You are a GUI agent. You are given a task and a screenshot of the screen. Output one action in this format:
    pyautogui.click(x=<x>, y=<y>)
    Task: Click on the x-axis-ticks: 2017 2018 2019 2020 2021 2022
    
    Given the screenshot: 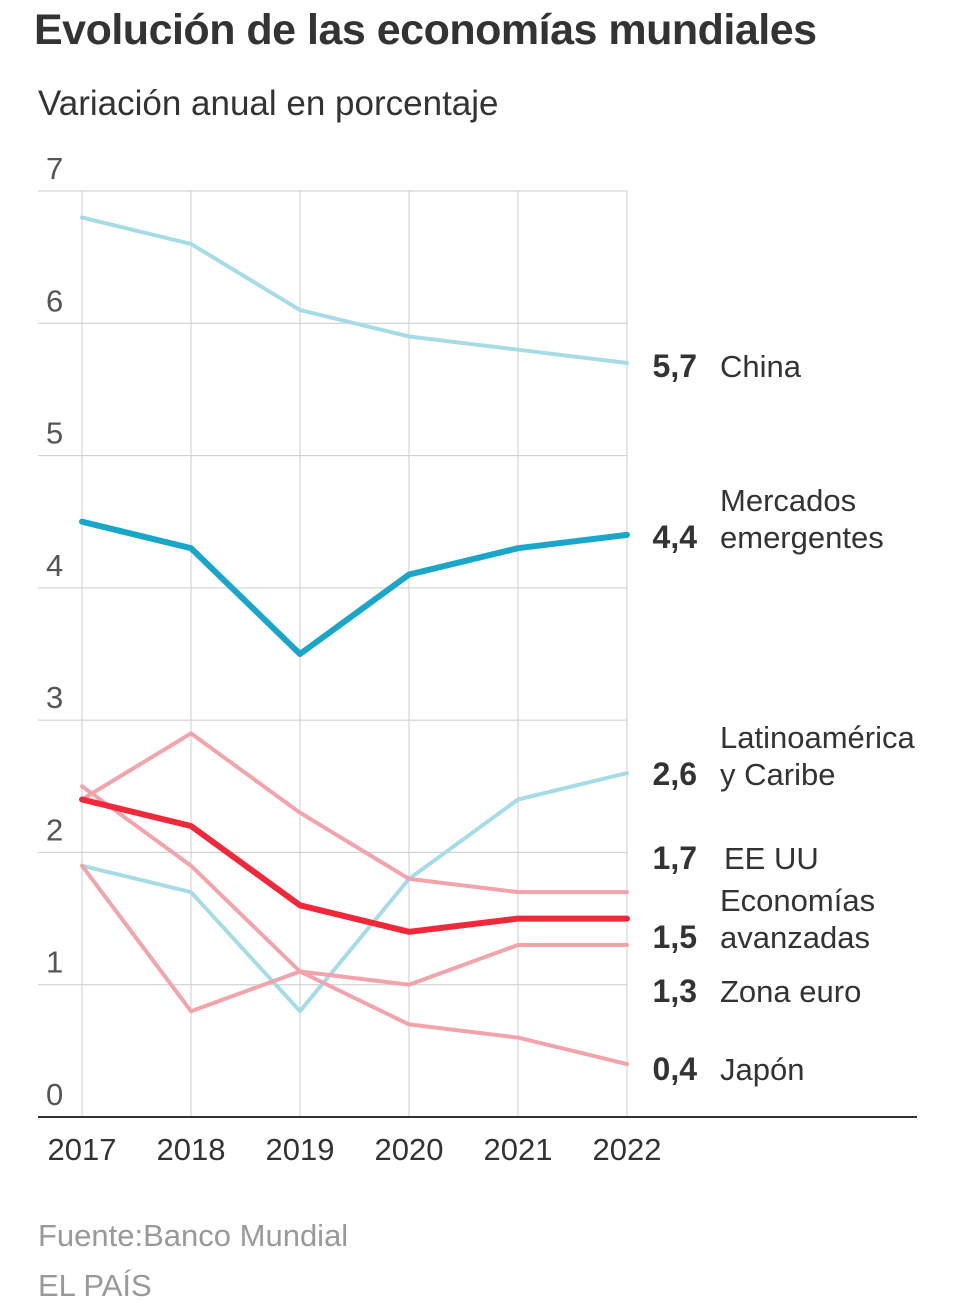 What is the action you would take?
    pyautogui.click(x=355, y=1149)
    